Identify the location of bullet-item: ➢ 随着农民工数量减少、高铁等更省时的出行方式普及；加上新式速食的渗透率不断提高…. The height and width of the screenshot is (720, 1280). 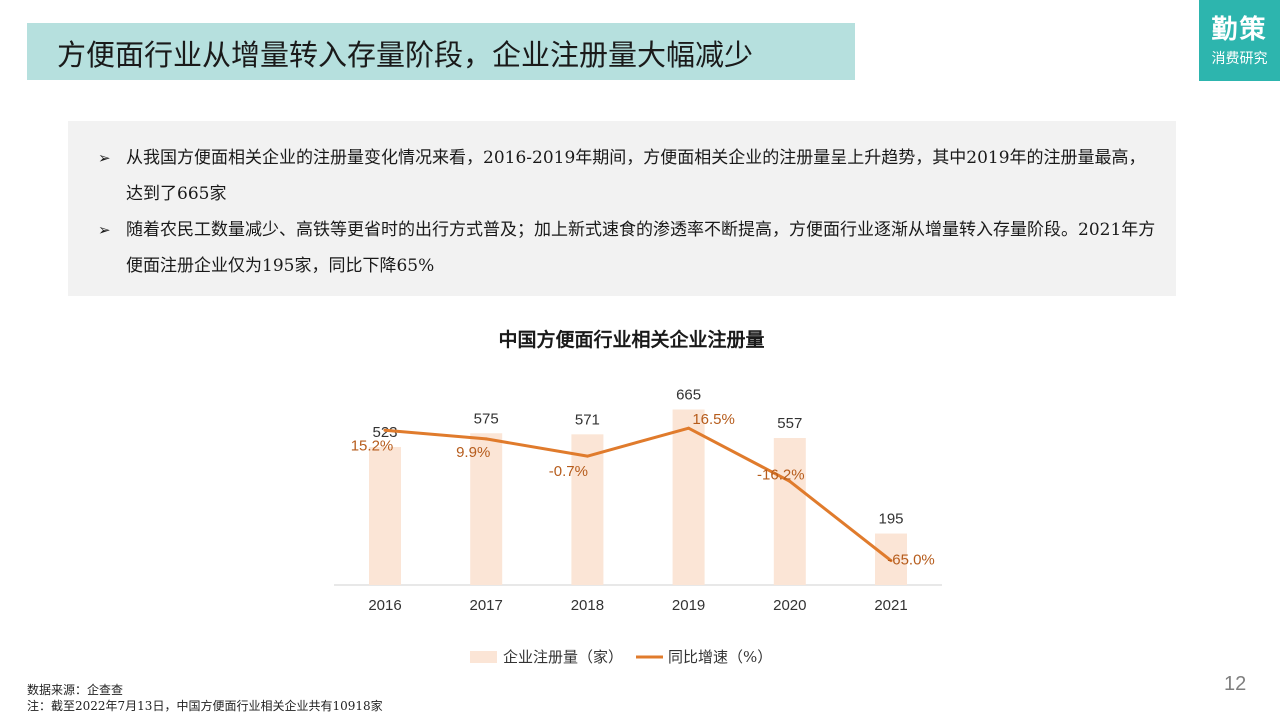
(628, 248).